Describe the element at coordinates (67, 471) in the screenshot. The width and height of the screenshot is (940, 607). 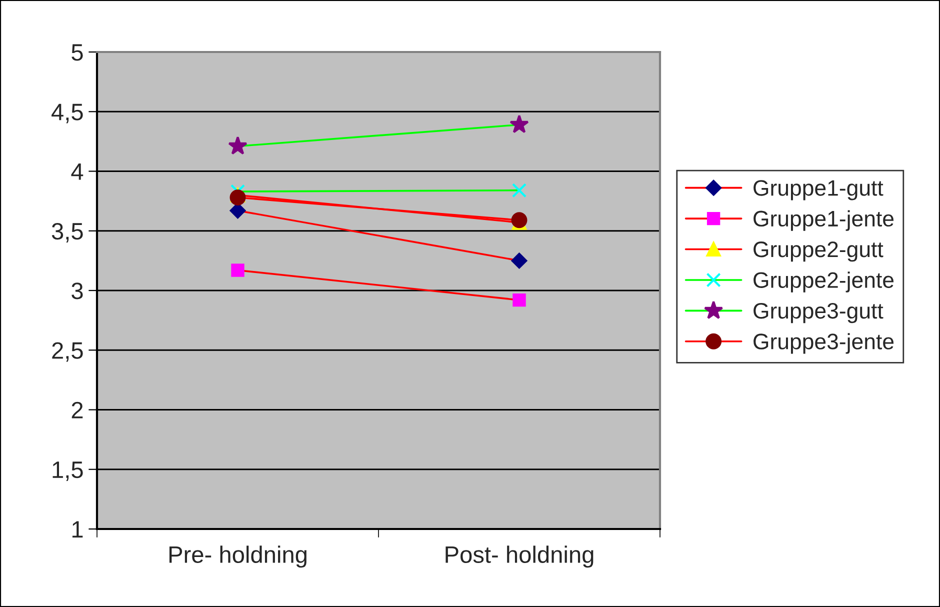
I see `y-tick-label: 1,5` at that location.